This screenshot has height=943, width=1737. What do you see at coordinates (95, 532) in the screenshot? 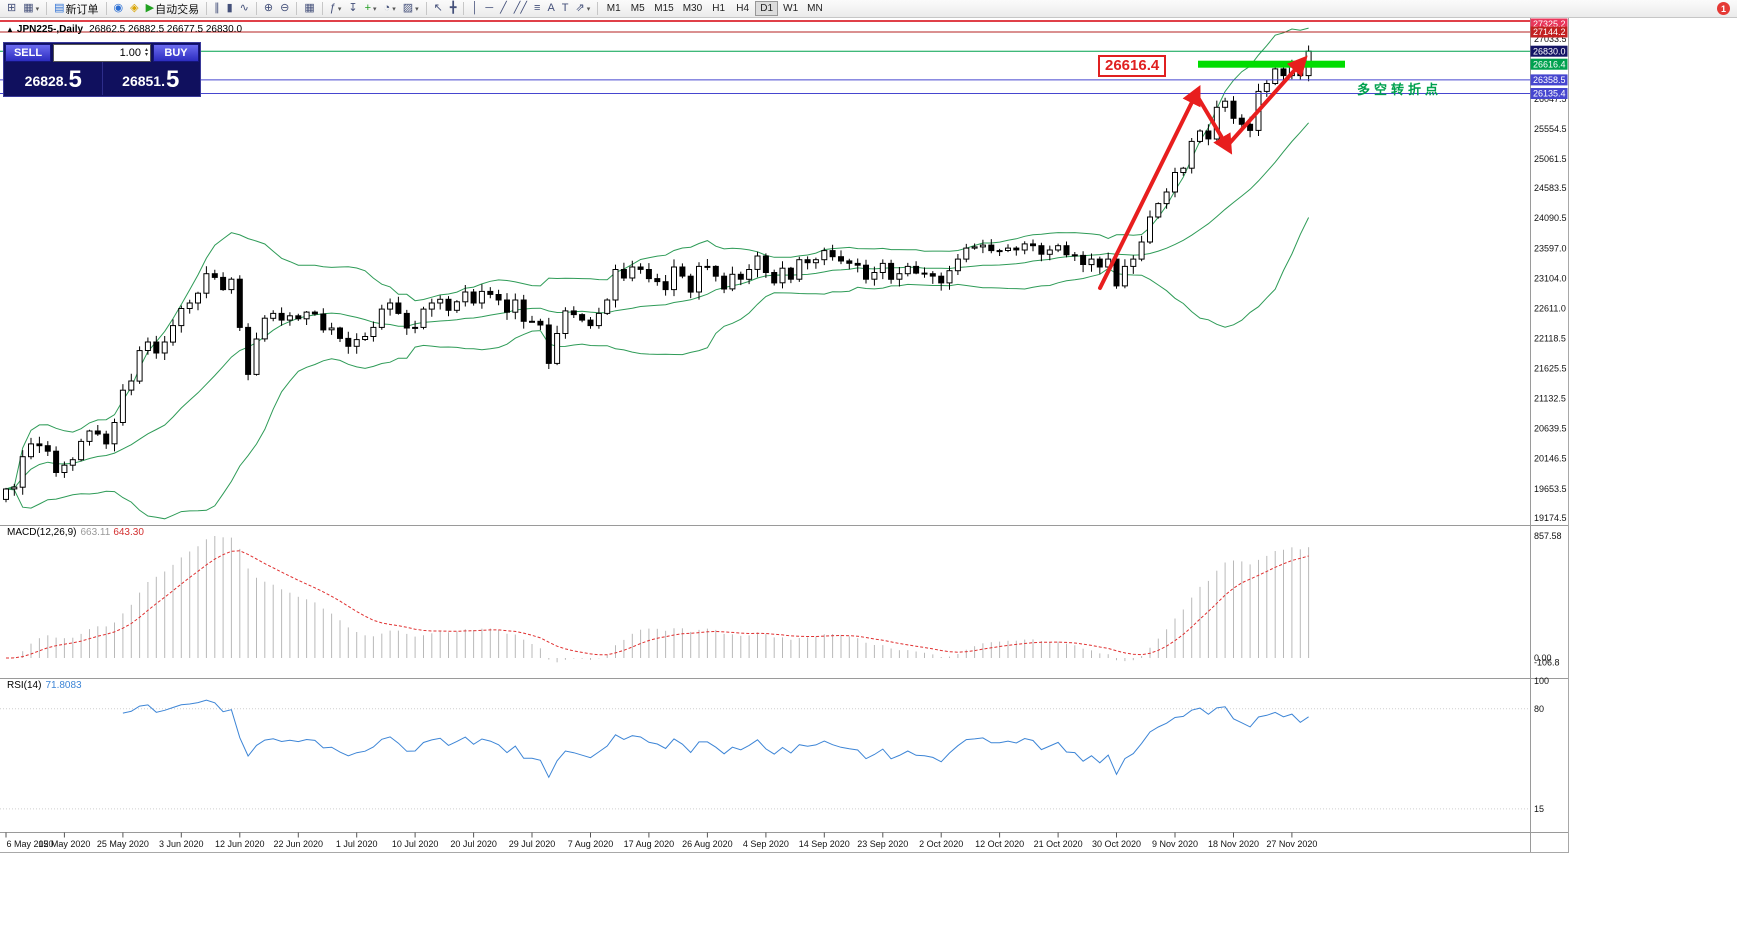
I see `macd-main-value: 663.11` at bounding box center [95, 532].